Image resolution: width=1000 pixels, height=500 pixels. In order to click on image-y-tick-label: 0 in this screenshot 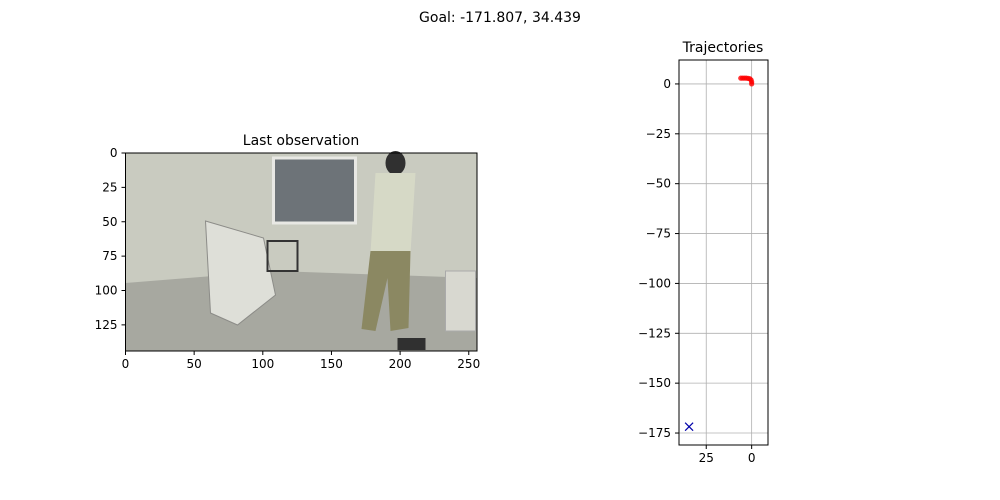, I will do `click(114, 153)`.